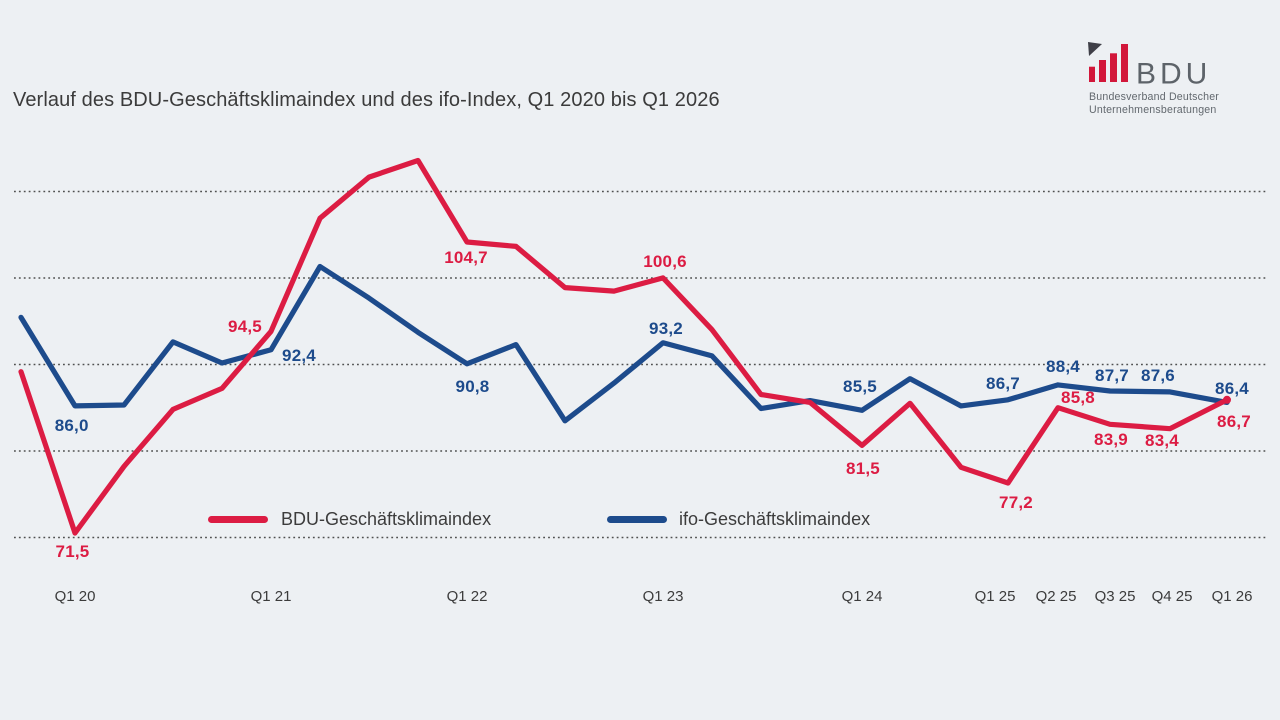 The image size is (1280, 720). What do you see at coordinates (1095, 49) in the screenshot?
I see `bdu-logo-flag-icon` at bounding box center [1095, 49].